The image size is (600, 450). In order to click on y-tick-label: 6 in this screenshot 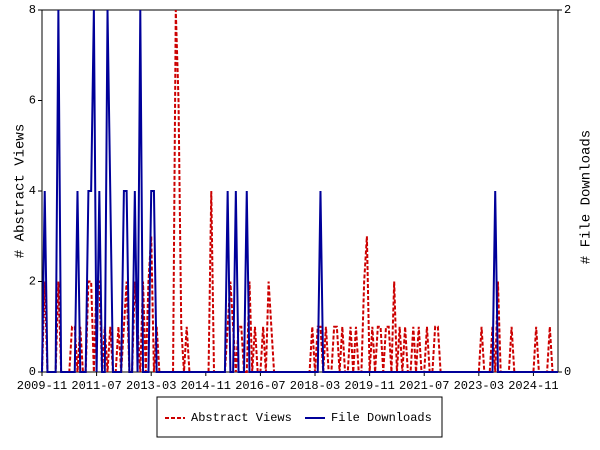, I will do `click(32, 101)`.